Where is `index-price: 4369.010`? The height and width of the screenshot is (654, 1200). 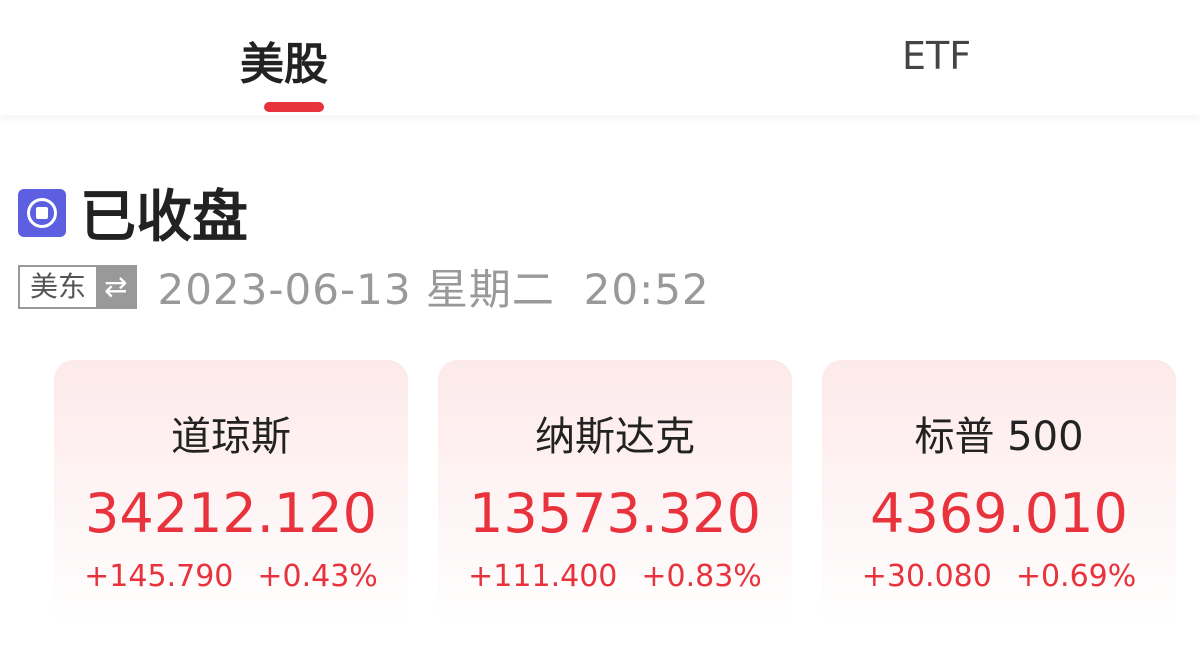
index-price: 4369.010 is located at coordinates (999, 513).